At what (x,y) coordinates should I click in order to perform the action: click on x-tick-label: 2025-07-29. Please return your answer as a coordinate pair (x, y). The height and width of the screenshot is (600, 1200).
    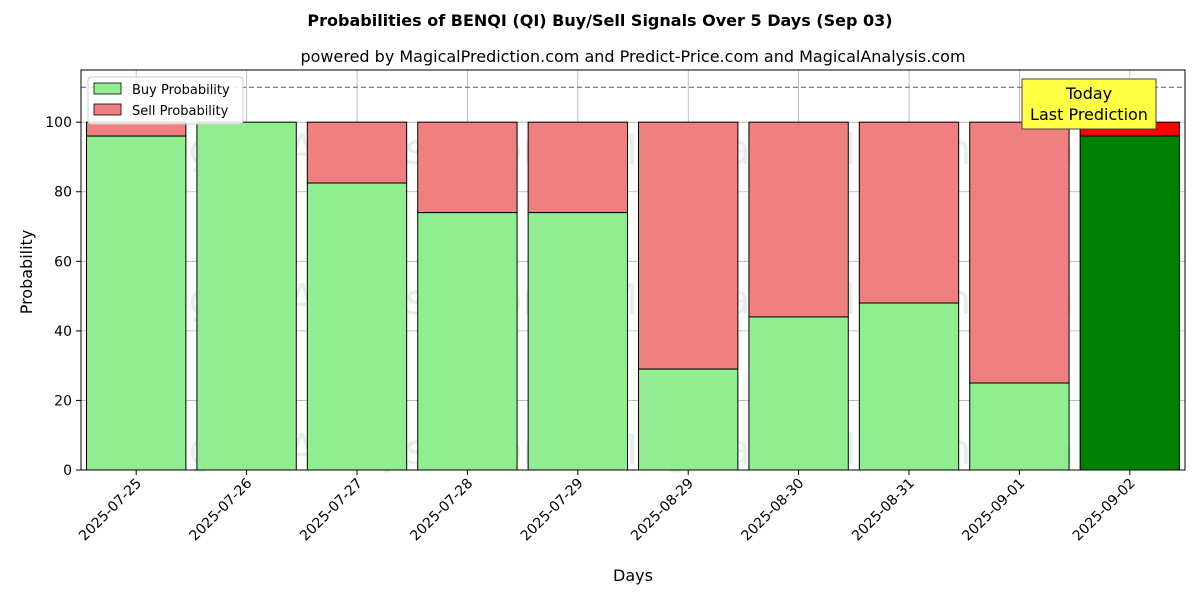
    Looking at the image, I should click on (552, 510).